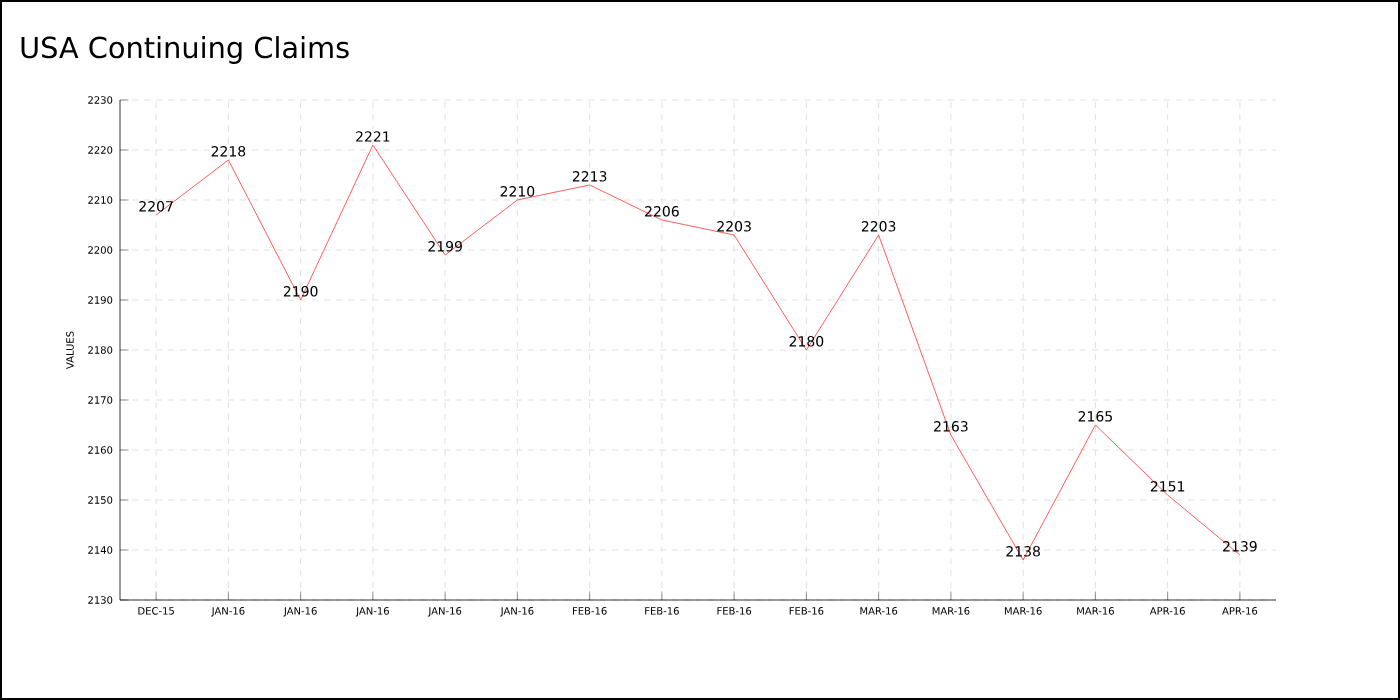  I want to click on chart-title: USA Continuing Claims, so click(185, 50).